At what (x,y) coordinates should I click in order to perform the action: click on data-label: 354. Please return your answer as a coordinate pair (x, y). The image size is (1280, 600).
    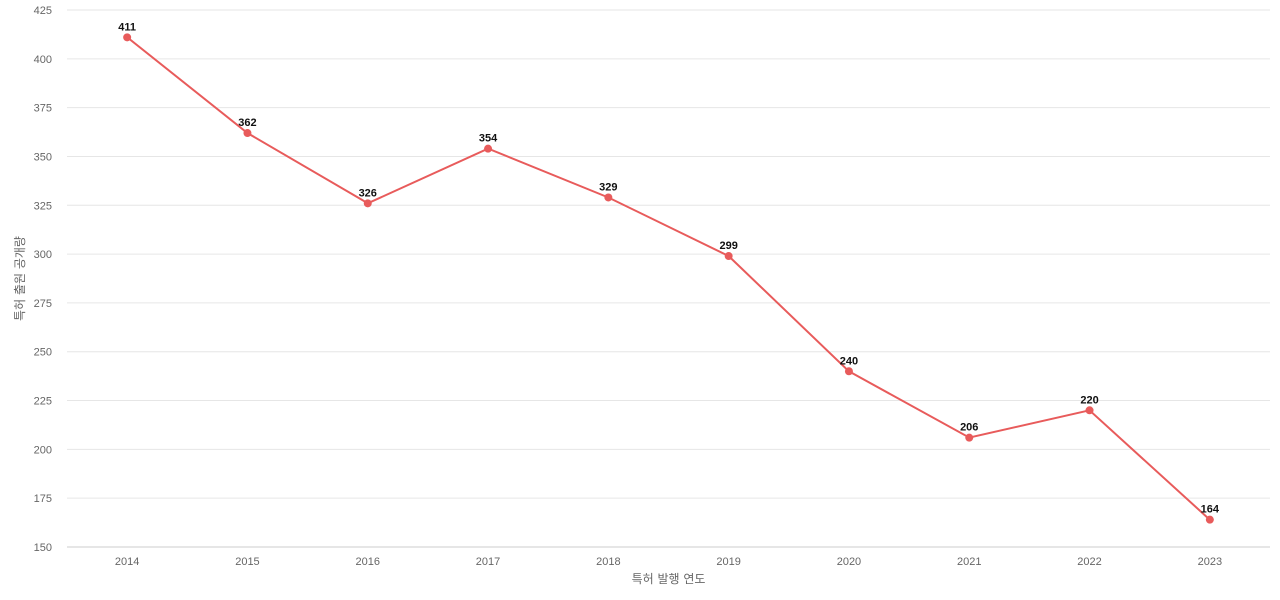
    Looking at the image, I should click on (488, 139).